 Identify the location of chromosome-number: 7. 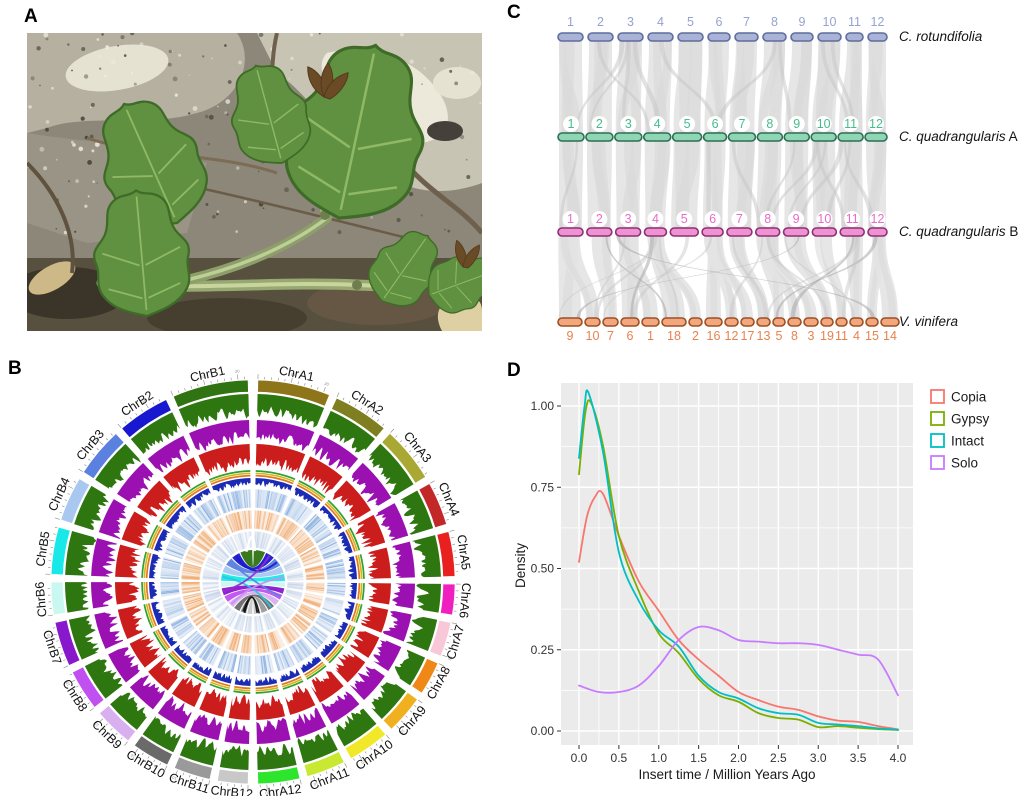
(741, 124).